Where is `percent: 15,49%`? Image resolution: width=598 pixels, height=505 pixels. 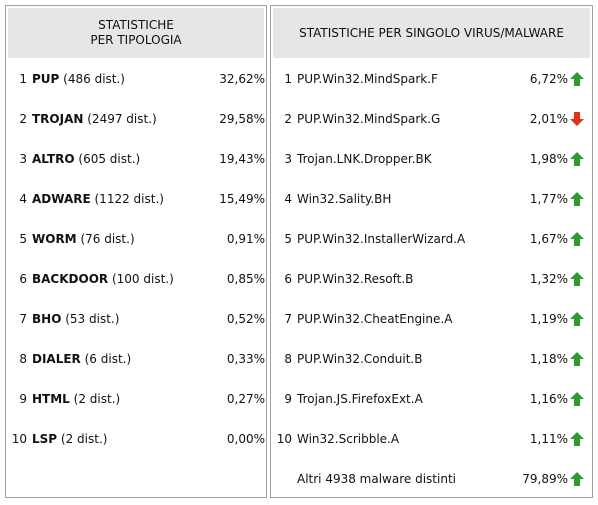
percent: 15,49% is located at coordinates (242, 199).